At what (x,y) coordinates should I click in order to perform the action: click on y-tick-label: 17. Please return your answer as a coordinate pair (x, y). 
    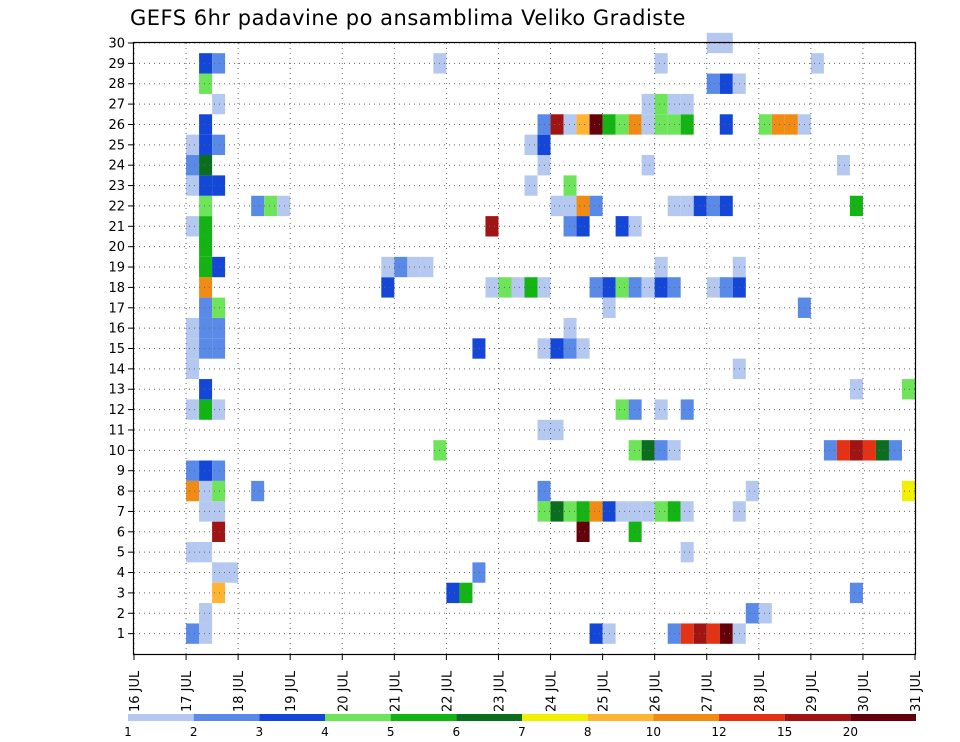
    Looking at the image, I should click on (116, 308).